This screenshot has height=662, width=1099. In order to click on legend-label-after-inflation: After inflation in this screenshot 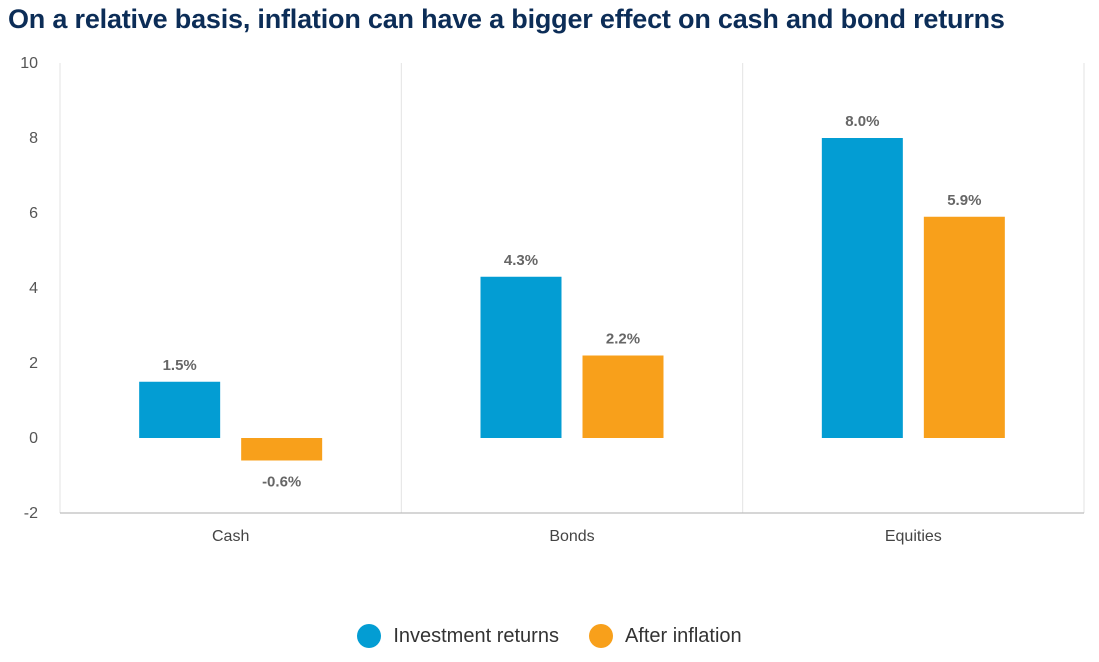, I will do `click(683, 635)`.